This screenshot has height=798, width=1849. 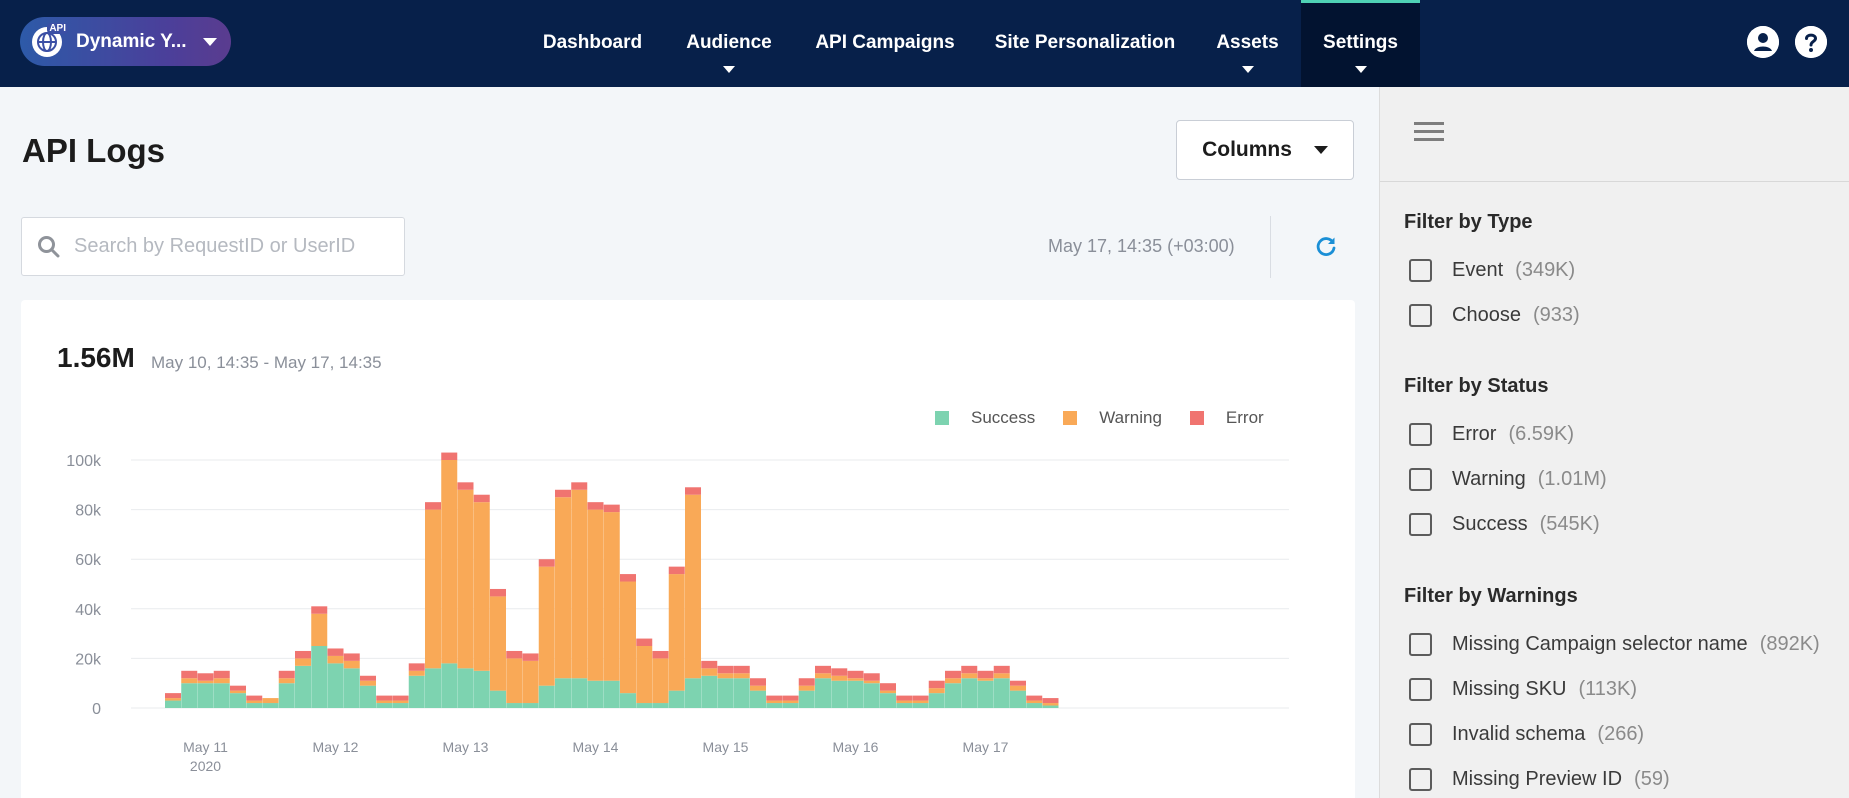 What do you see at coordinates (1085, 43) in the screenshot?
I see `nav-site-personalization: Site Personalization` at bounding box center [1085, 43].